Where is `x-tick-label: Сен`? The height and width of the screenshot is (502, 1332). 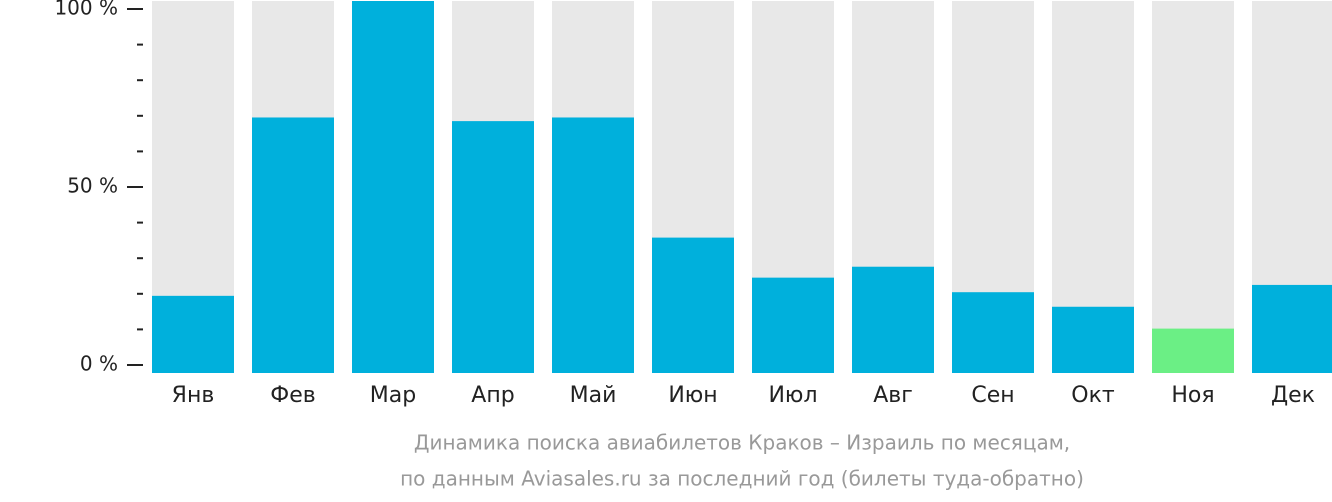 x-tick-label: Сен is located at coordinates (992, 395).